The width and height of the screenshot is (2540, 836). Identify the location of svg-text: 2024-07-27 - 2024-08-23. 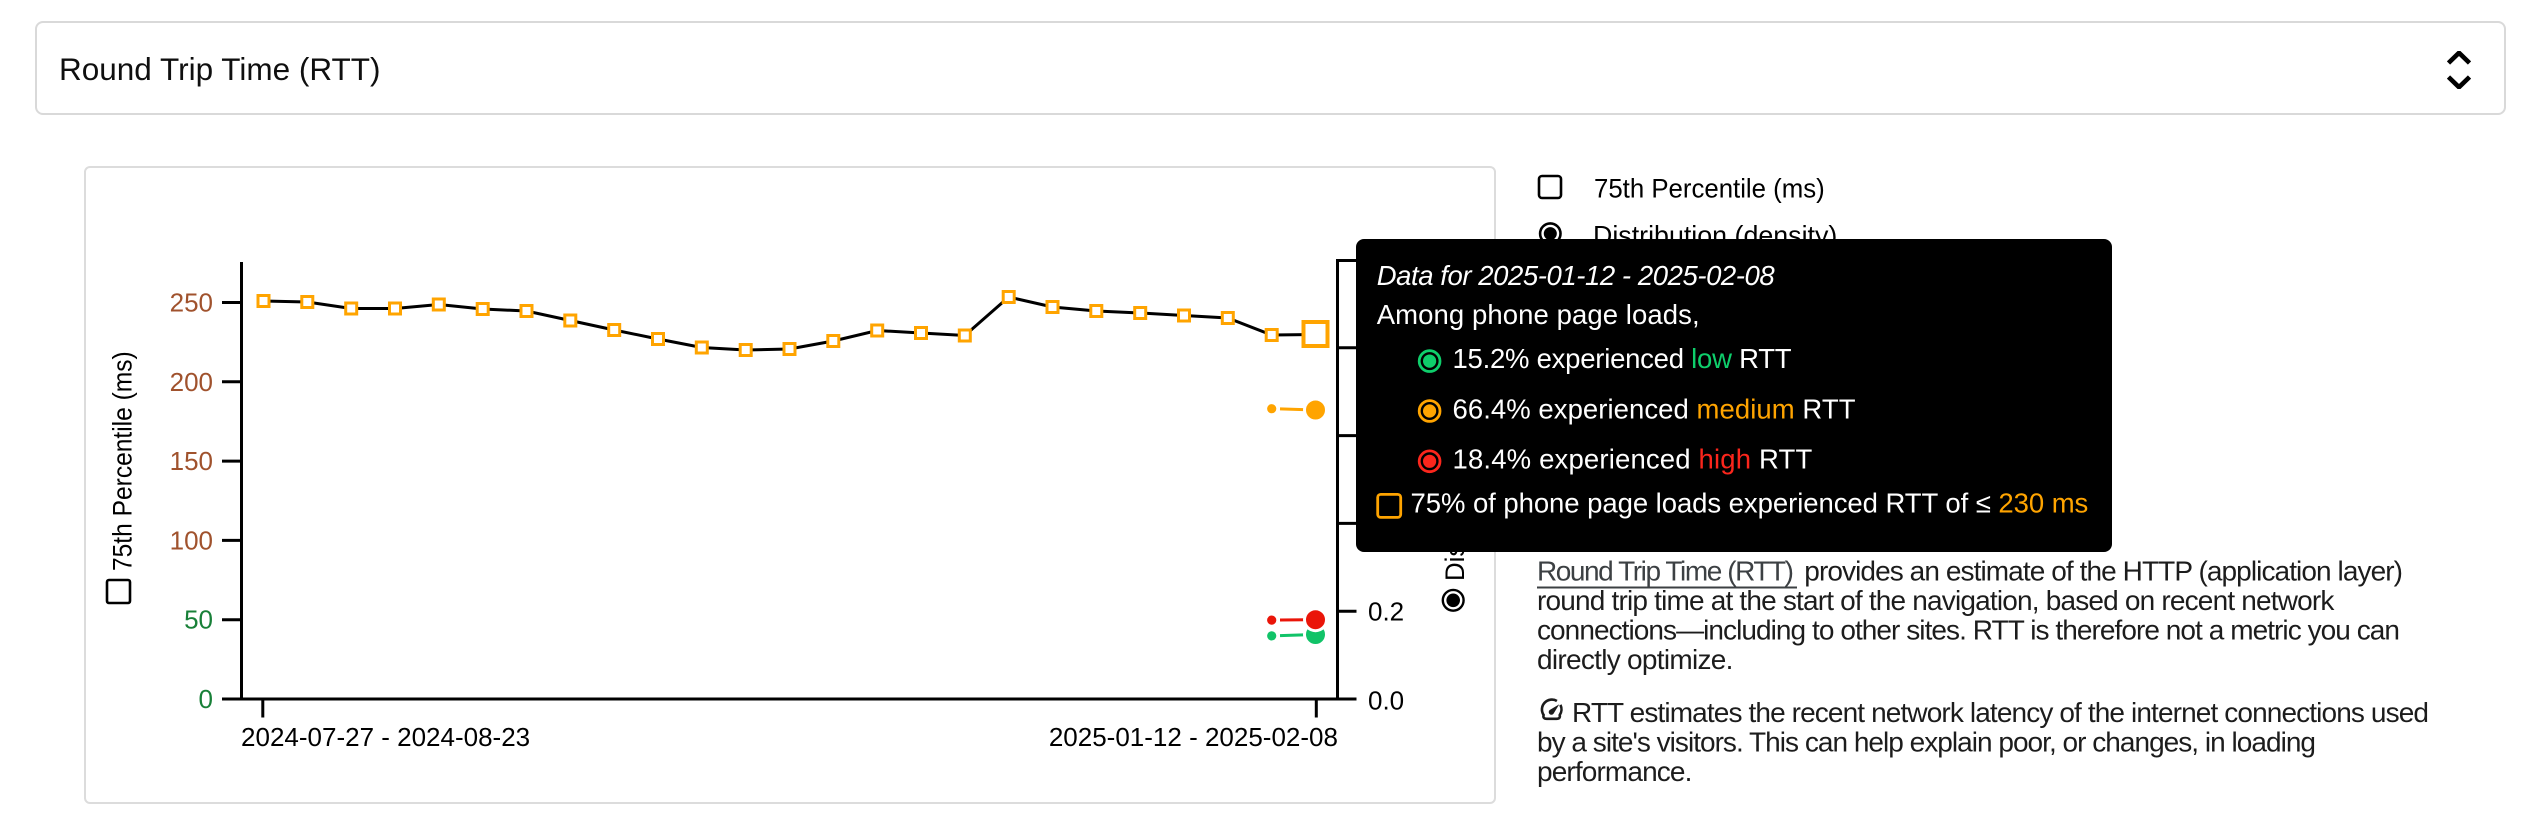
(385, 737).